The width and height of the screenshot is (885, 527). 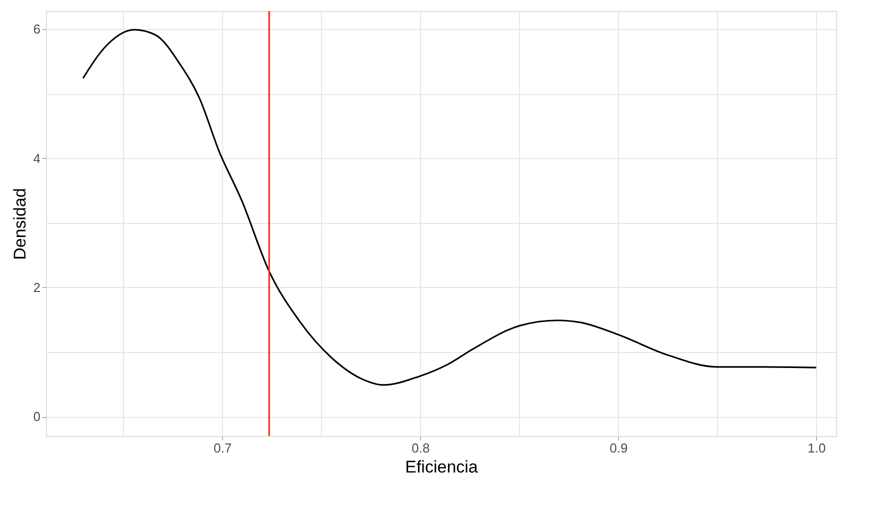 I want to click on x-tick-label: 1.0, so click(x=817, y=448).